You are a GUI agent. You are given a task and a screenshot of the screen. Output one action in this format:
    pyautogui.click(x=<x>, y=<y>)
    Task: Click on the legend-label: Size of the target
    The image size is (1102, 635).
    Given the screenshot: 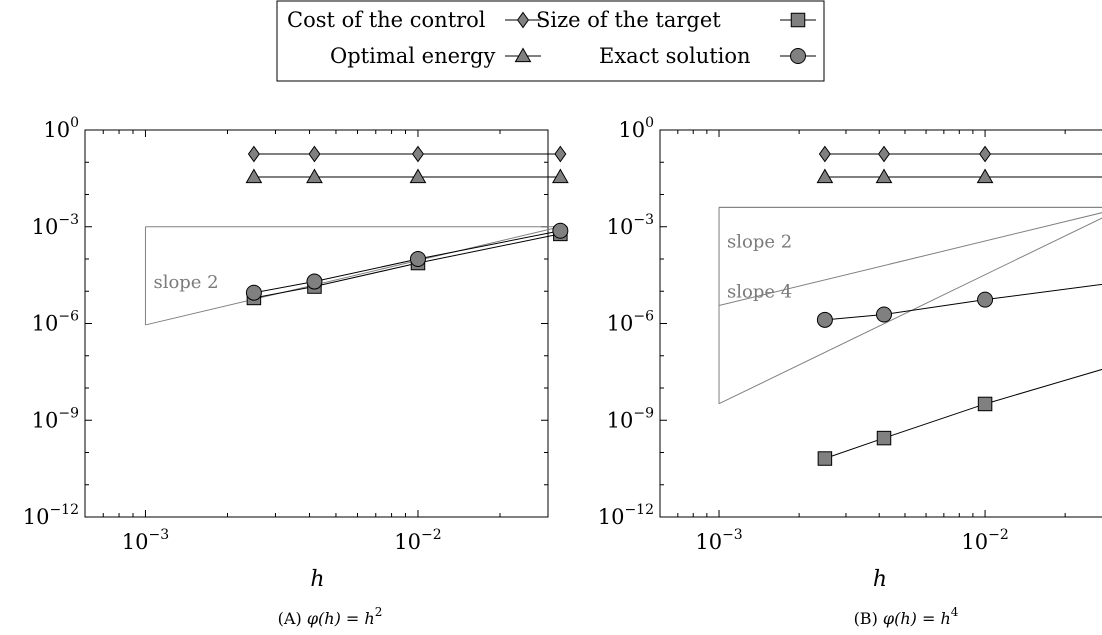 What is the action you would take?
    pyautogui.click(x=628, y=20)
    